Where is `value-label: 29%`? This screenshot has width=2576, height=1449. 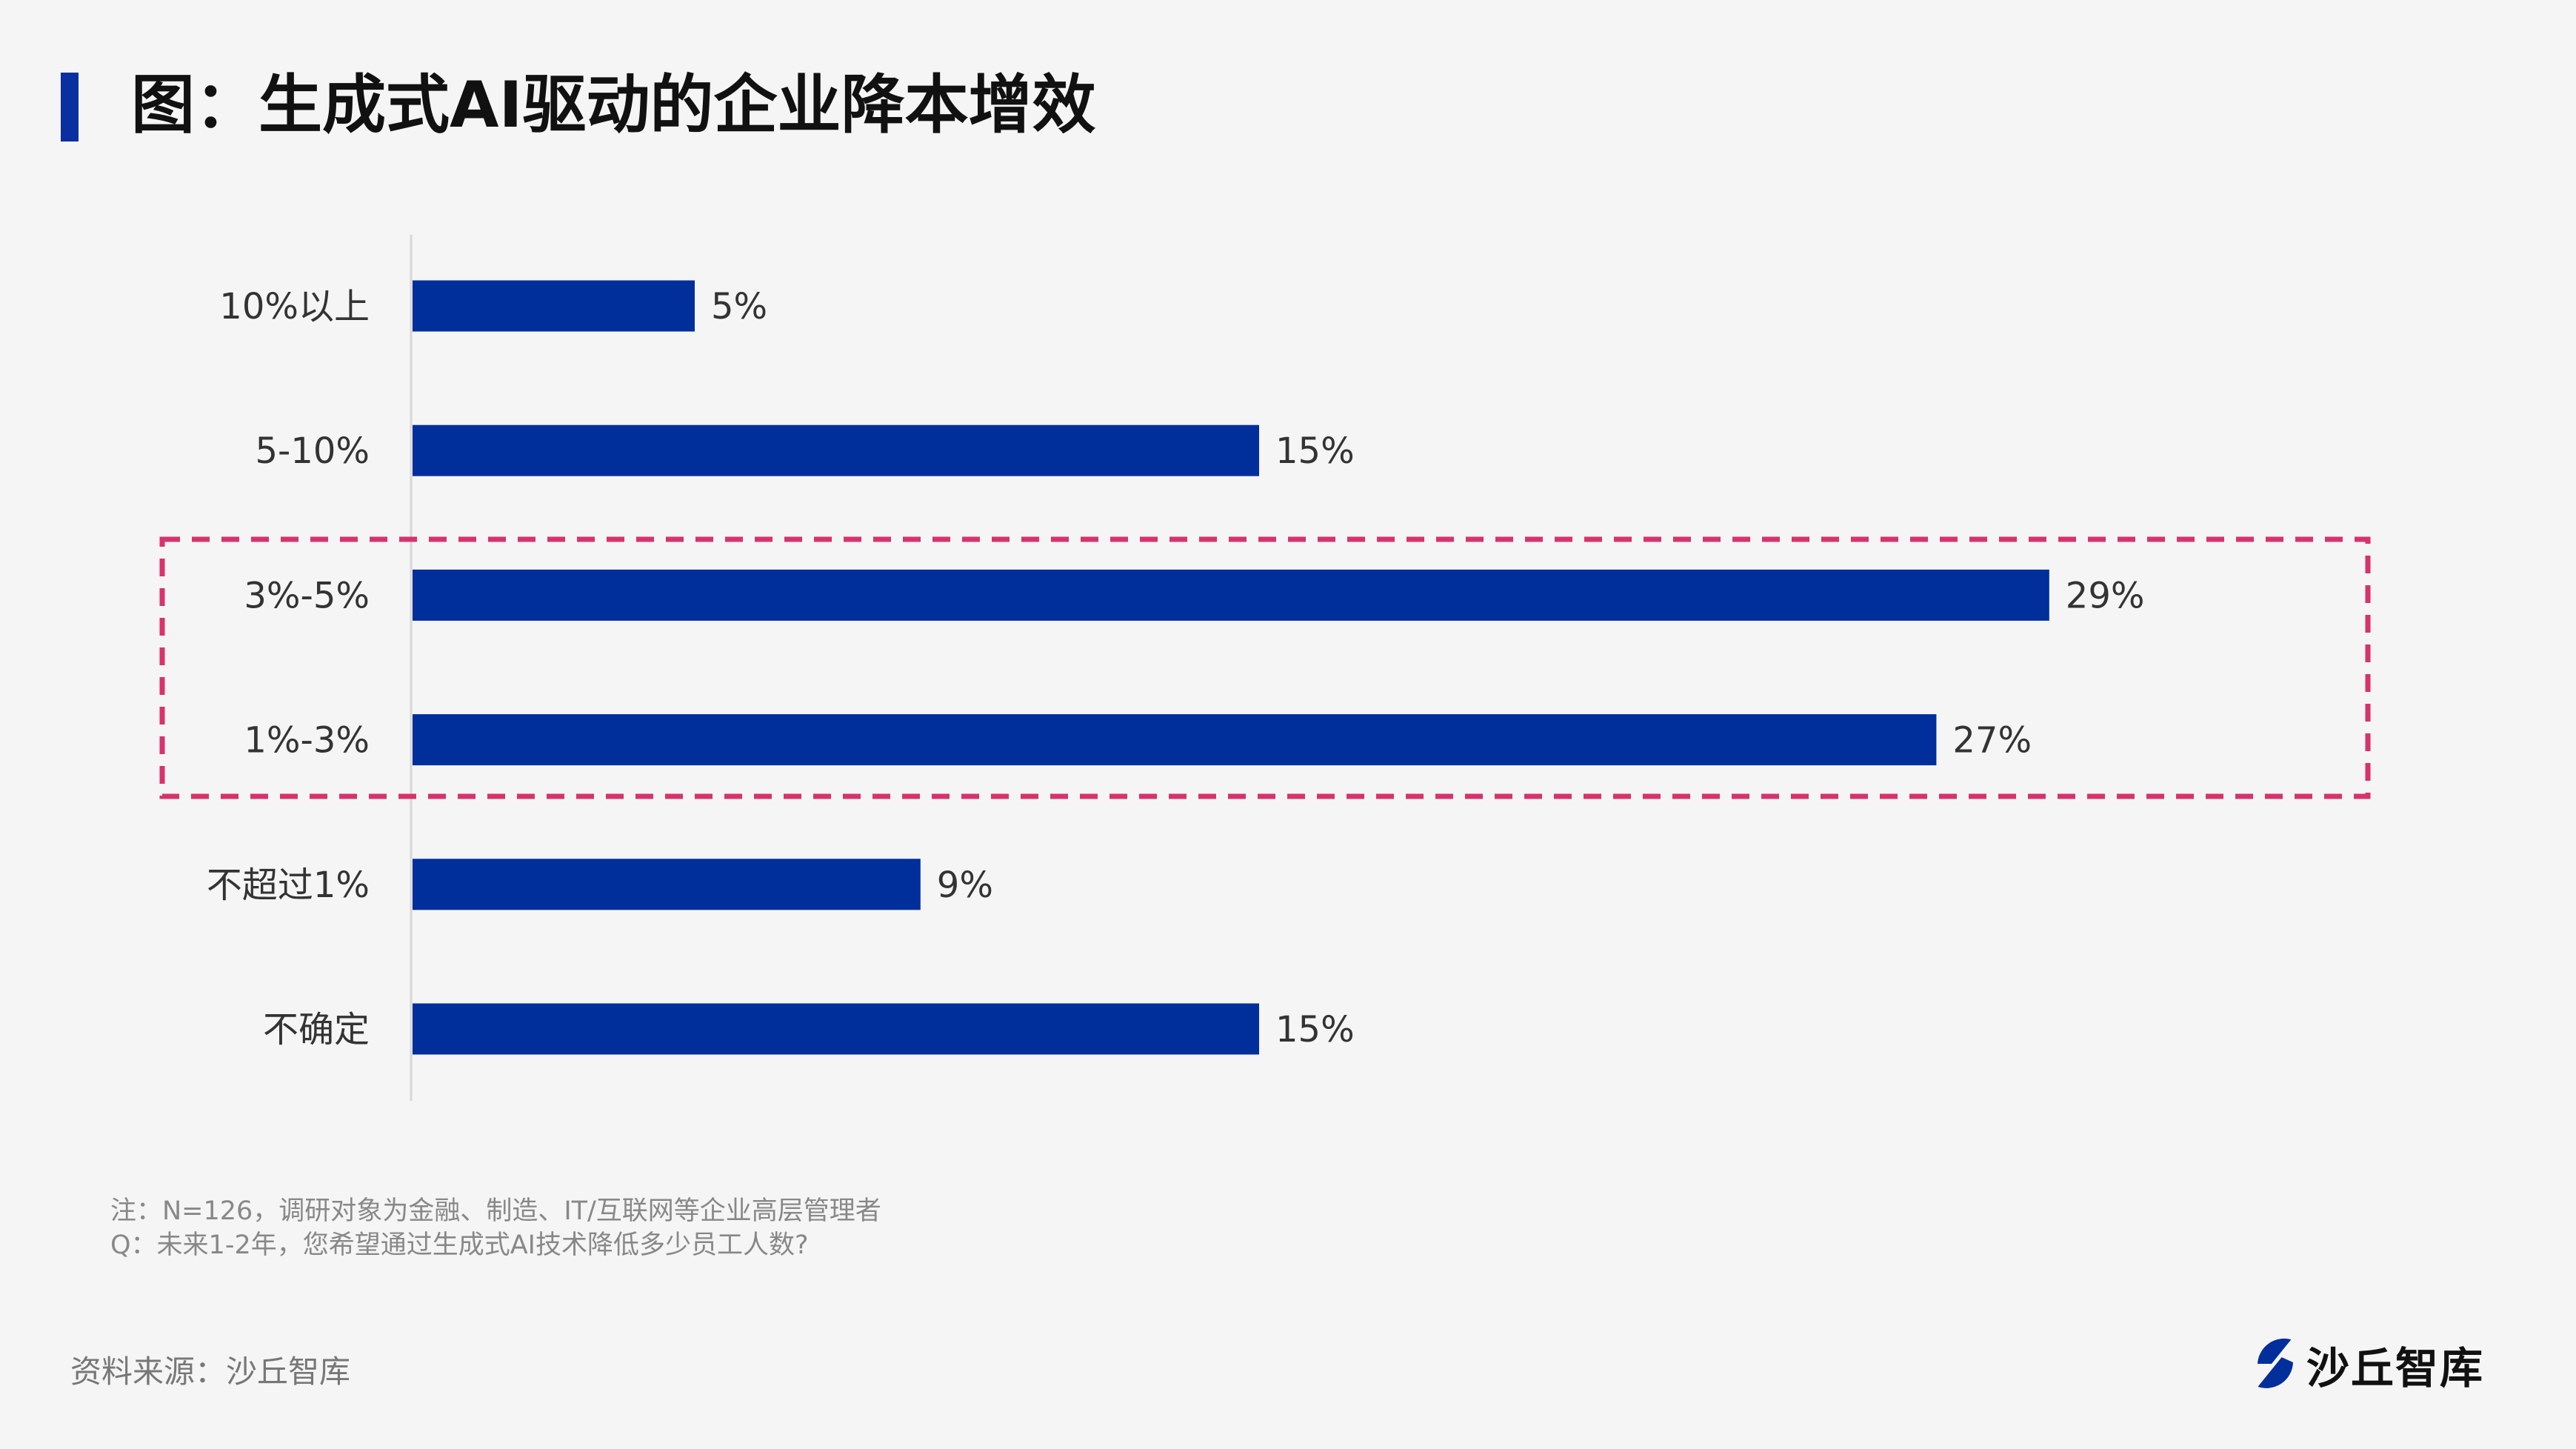 value-label: 29% is located at coordinates (2105, 595).